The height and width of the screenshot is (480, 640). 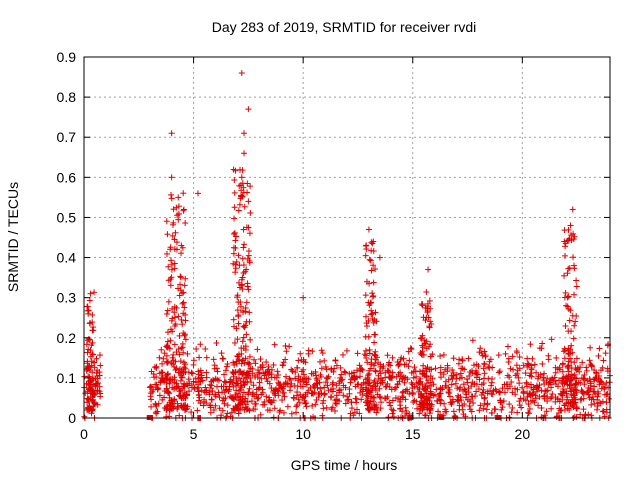 What do you see at coordinates (67, 338) in the screenshot?
I see `y-tick-label: 0.2` at bounding box center [67, 338].